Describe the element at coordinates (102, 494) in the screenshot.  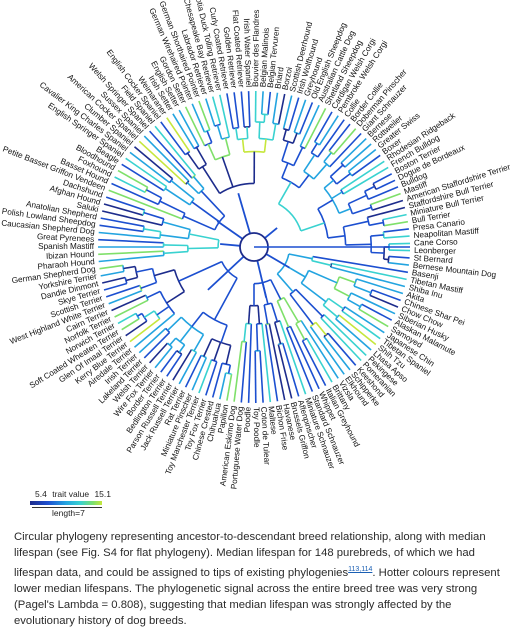
I see `legend-max-label: 15.1` at that location.